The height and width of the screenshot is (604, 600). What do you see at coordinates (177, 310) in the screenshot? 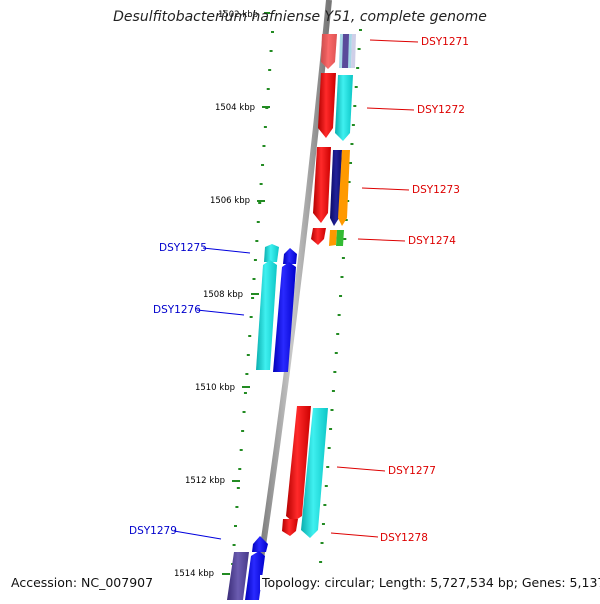
I see `gene-label: DSY1276` at bounding box center [177, 310].